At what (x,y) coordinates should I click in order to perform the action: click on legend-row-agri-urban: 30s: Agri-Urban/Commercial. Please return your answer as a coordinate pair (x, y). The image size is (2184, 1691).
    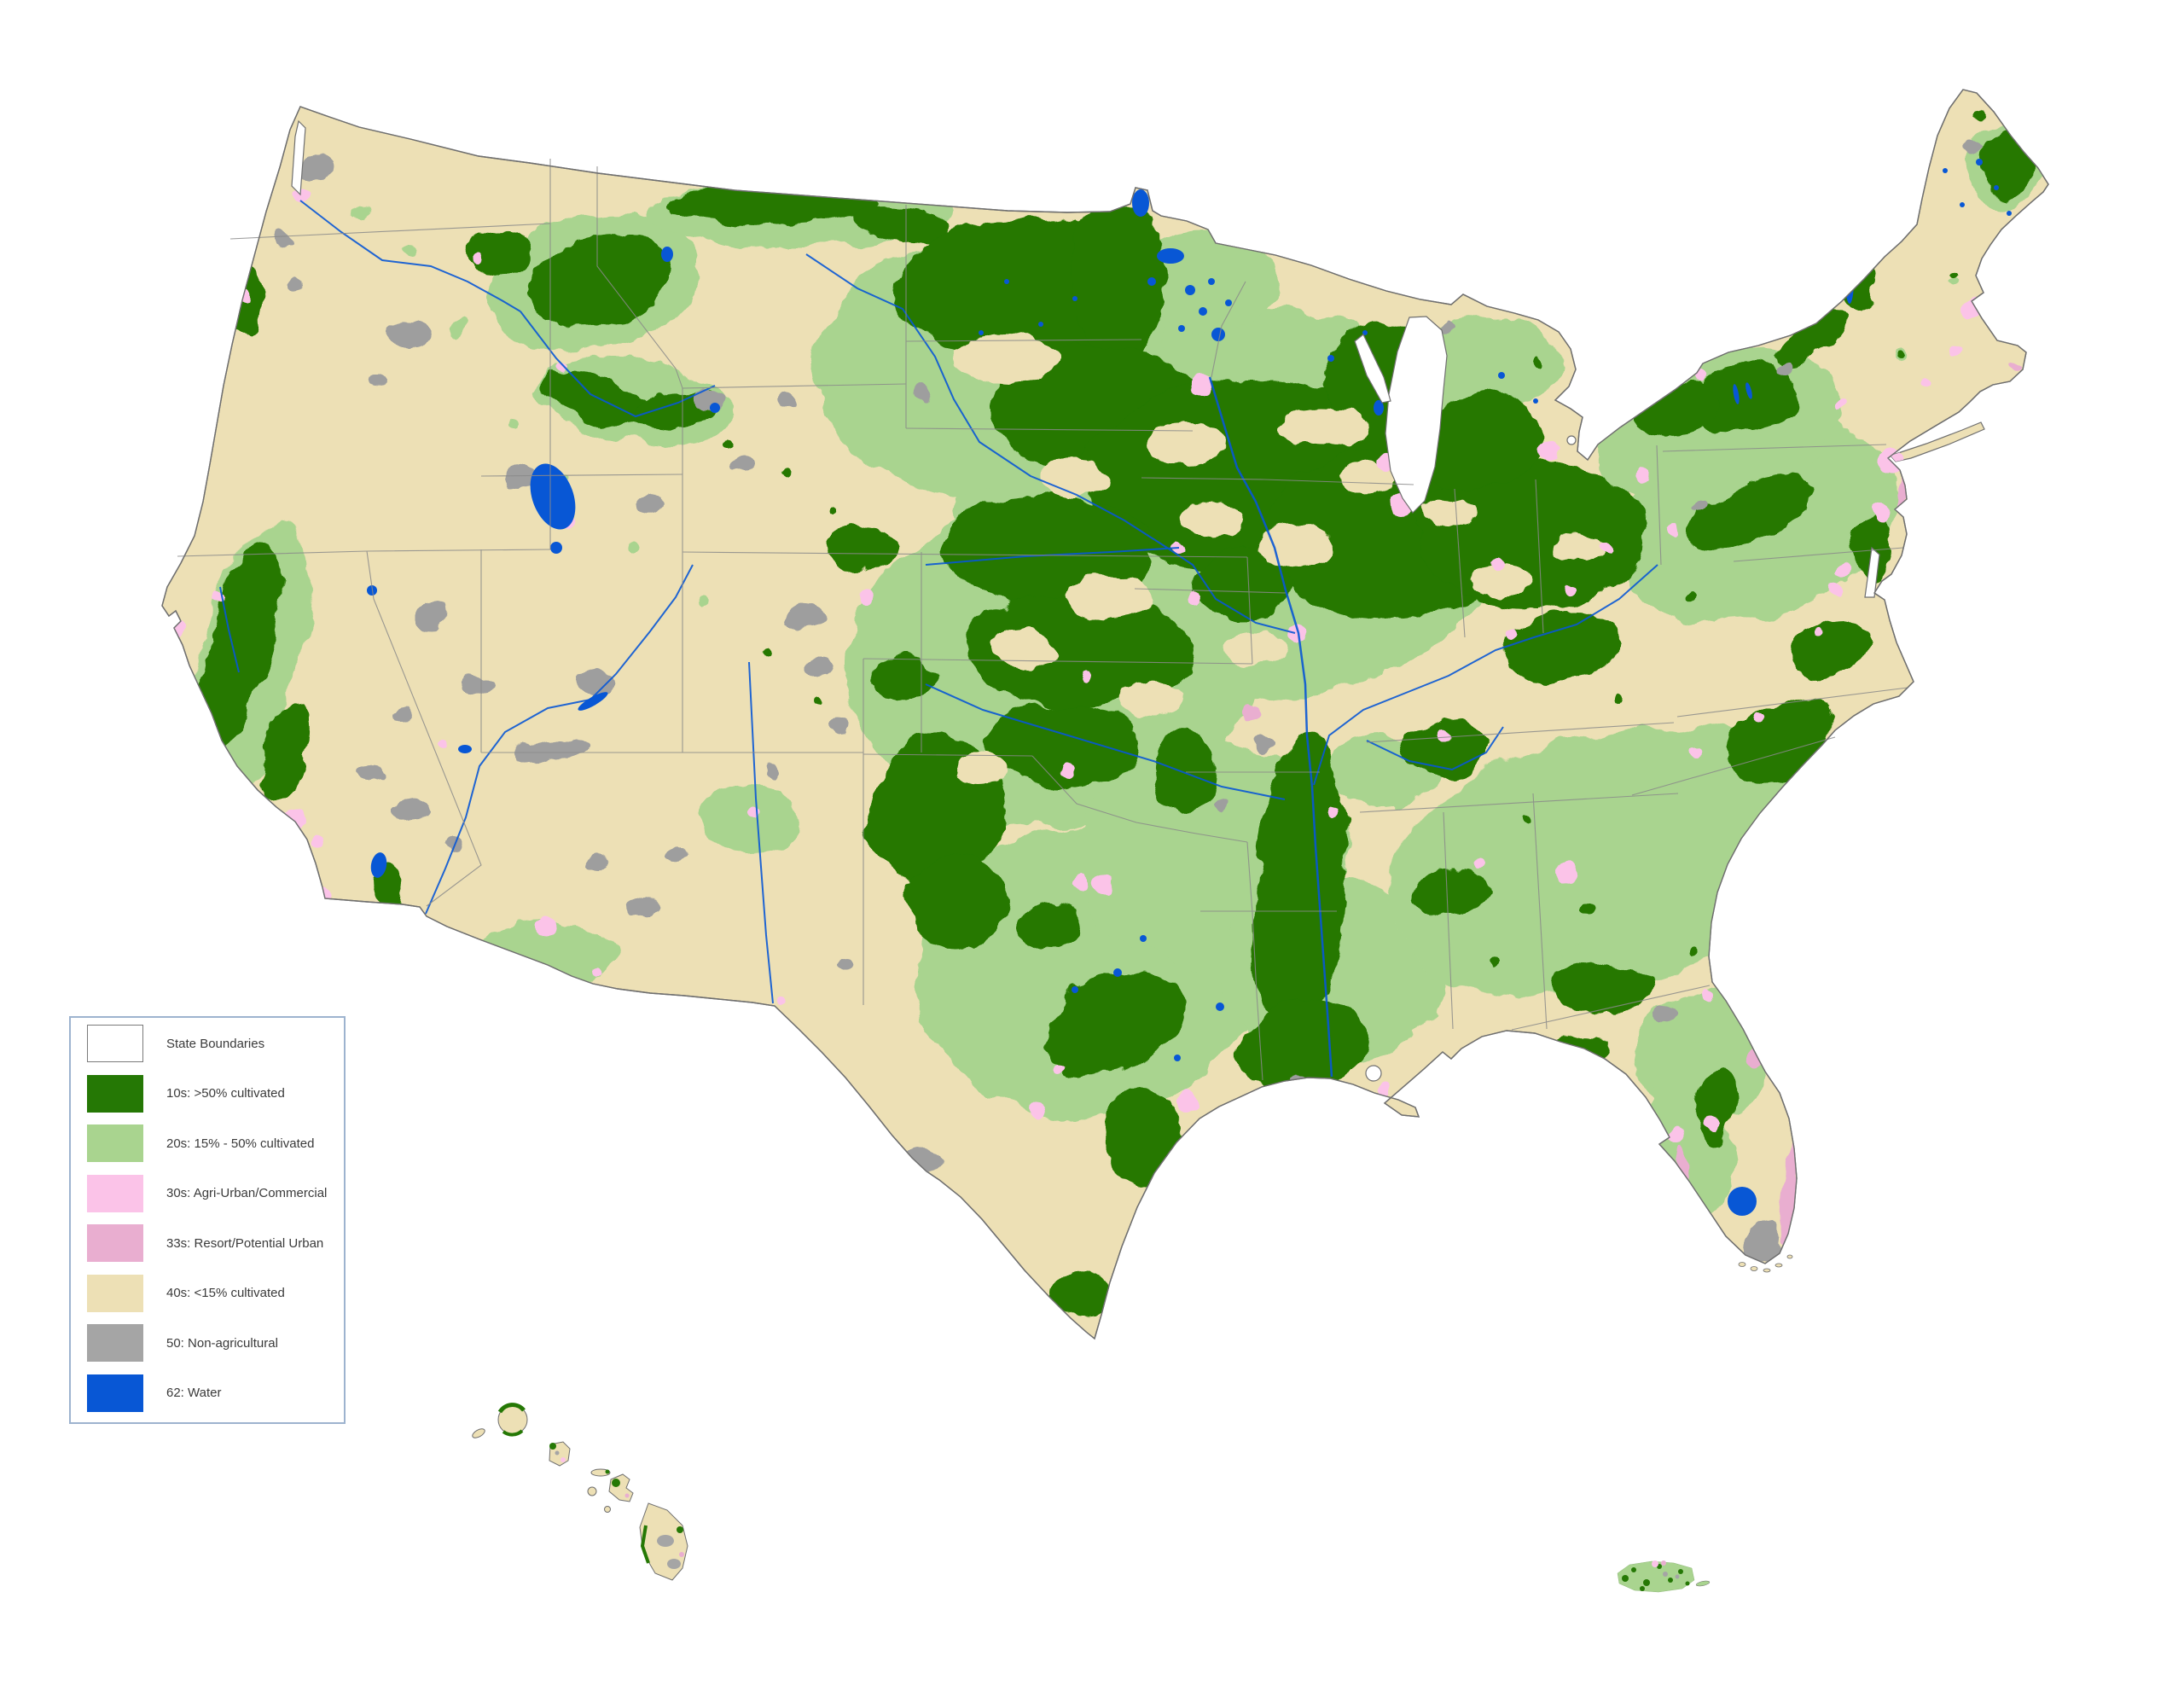
    Looking at the image, I should click on (216, 1193).